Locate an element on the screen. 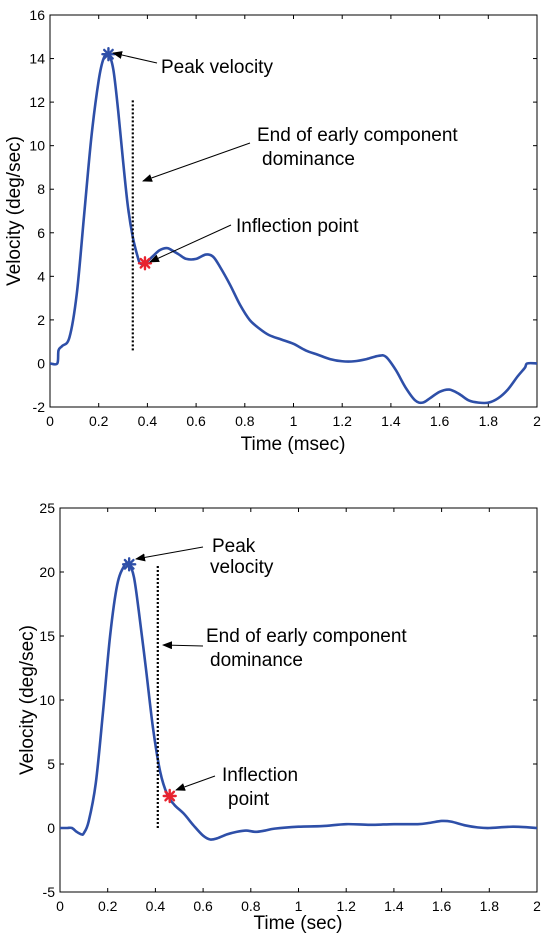  y-tick-label: 8 is located at coordinates (41, 189).